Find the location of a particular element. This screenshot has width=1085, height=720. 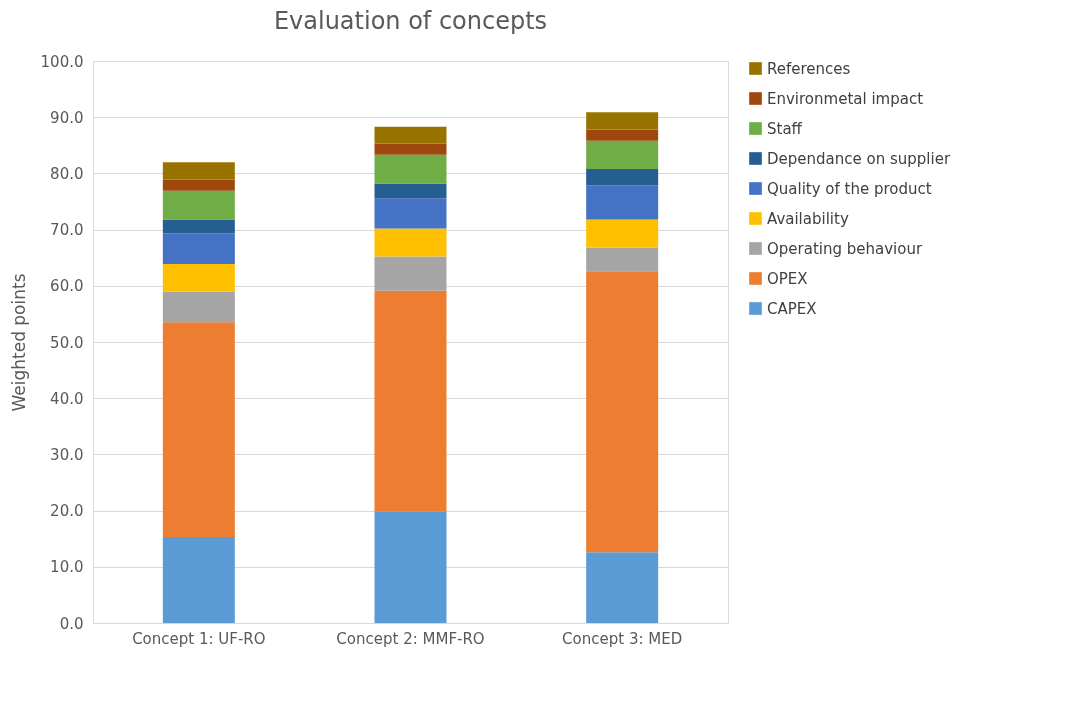

chart-title: Evaluation of concepts is located at coordinates (410, 21).